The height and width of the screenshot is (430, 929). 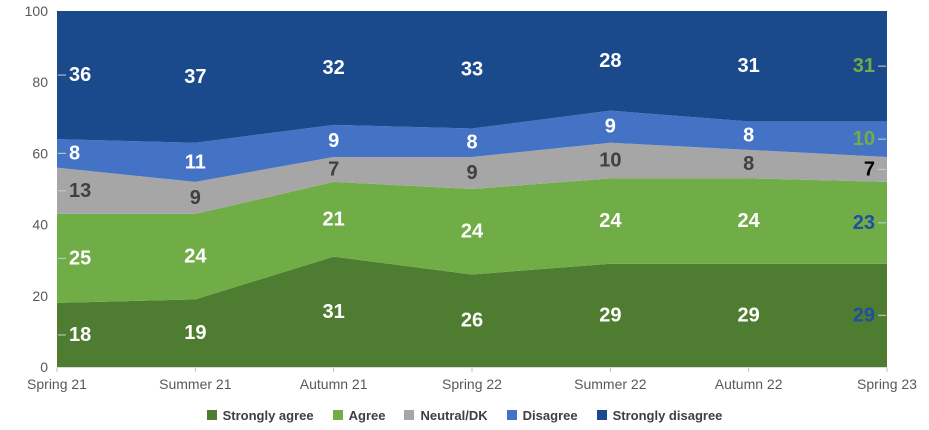 What do you see at coordinates (40, 225) in the screenshot?
I see `y-tick-label: 40` at bounding box center [40, 225].